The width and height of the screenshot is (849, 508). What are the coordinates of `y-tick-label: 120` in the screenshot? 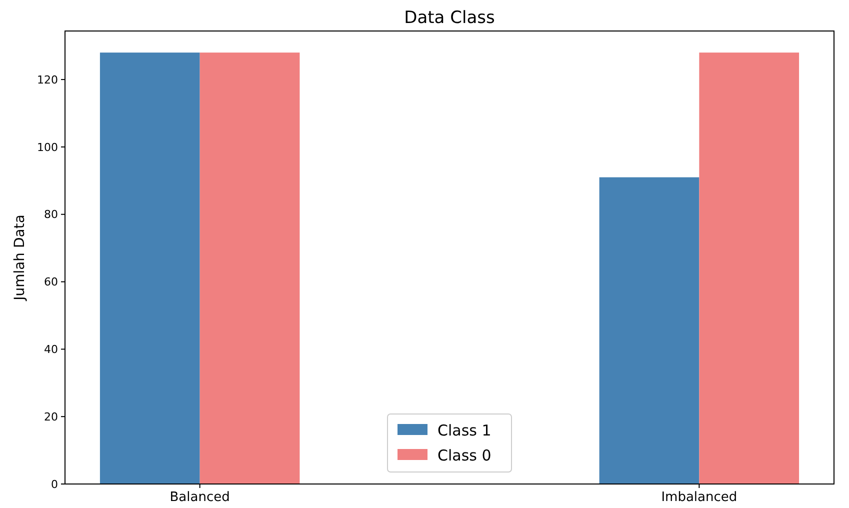 It's located at (47, 79).